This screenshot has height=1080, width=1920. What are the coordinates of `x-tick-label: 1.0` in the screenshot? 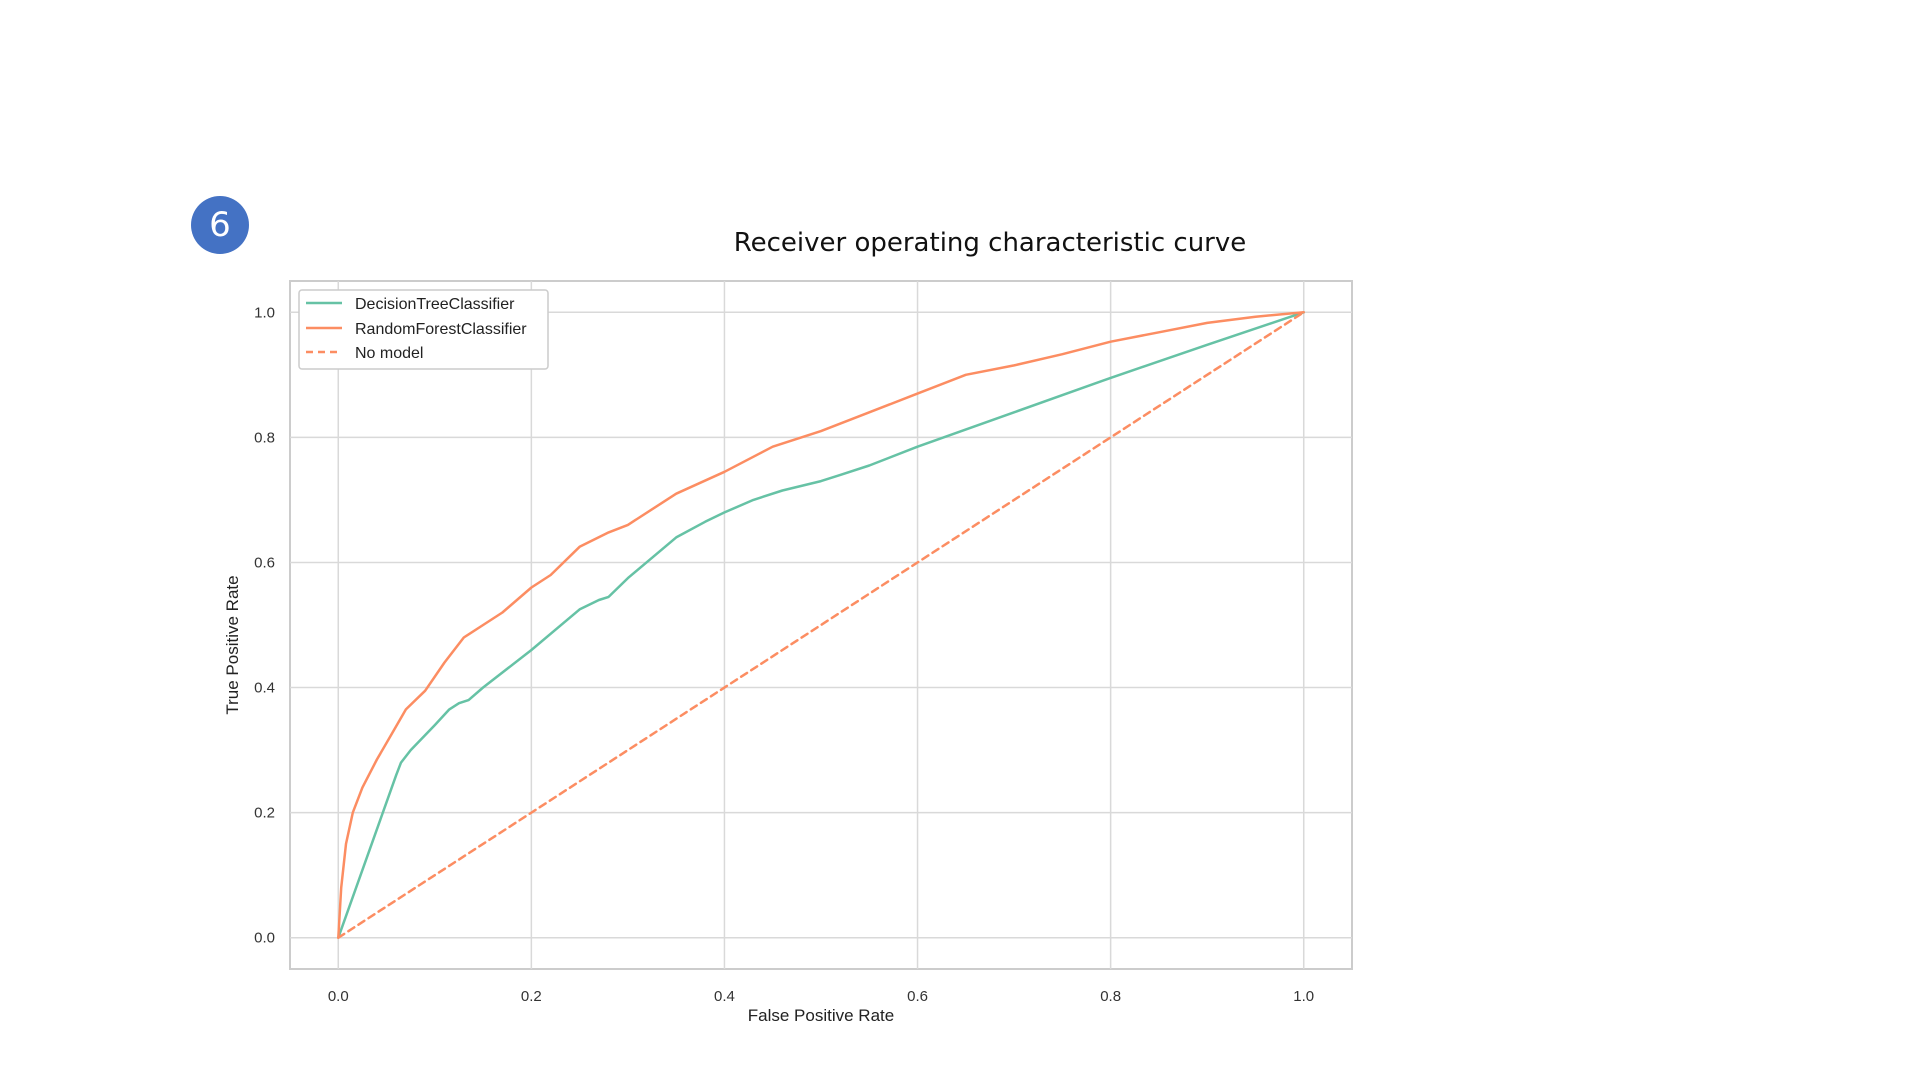 It's located at (1303, 996).